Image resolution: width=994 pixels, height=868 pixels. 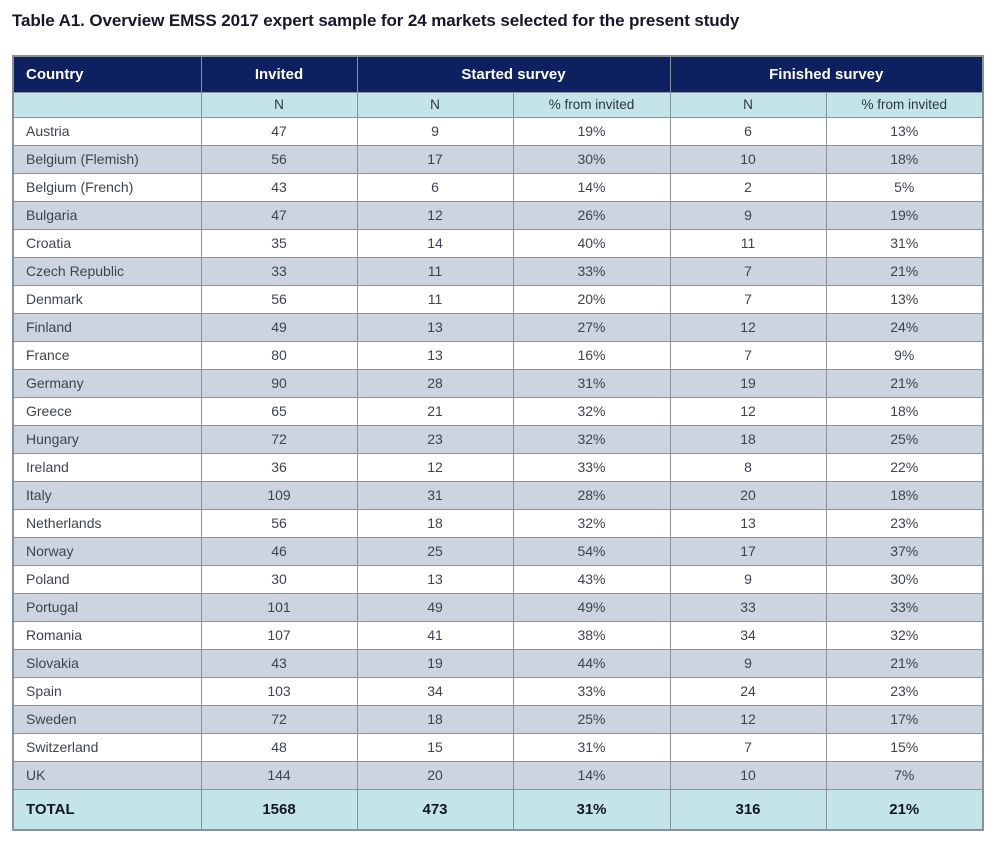 What do you see at coordinates (279, 74) in the screenshot?
I see `header-invited: Invited` at bounding box center [279, 74].